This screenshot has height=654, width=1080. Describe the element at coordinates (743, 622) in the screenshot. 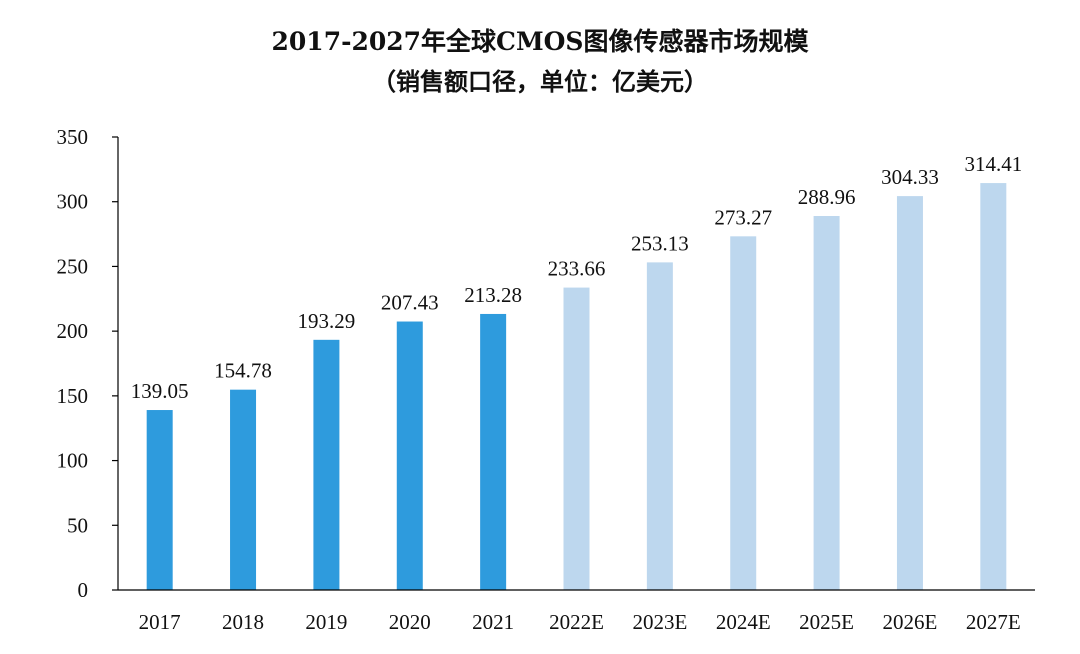

I see `x-tick-label: 2024E` at that location.